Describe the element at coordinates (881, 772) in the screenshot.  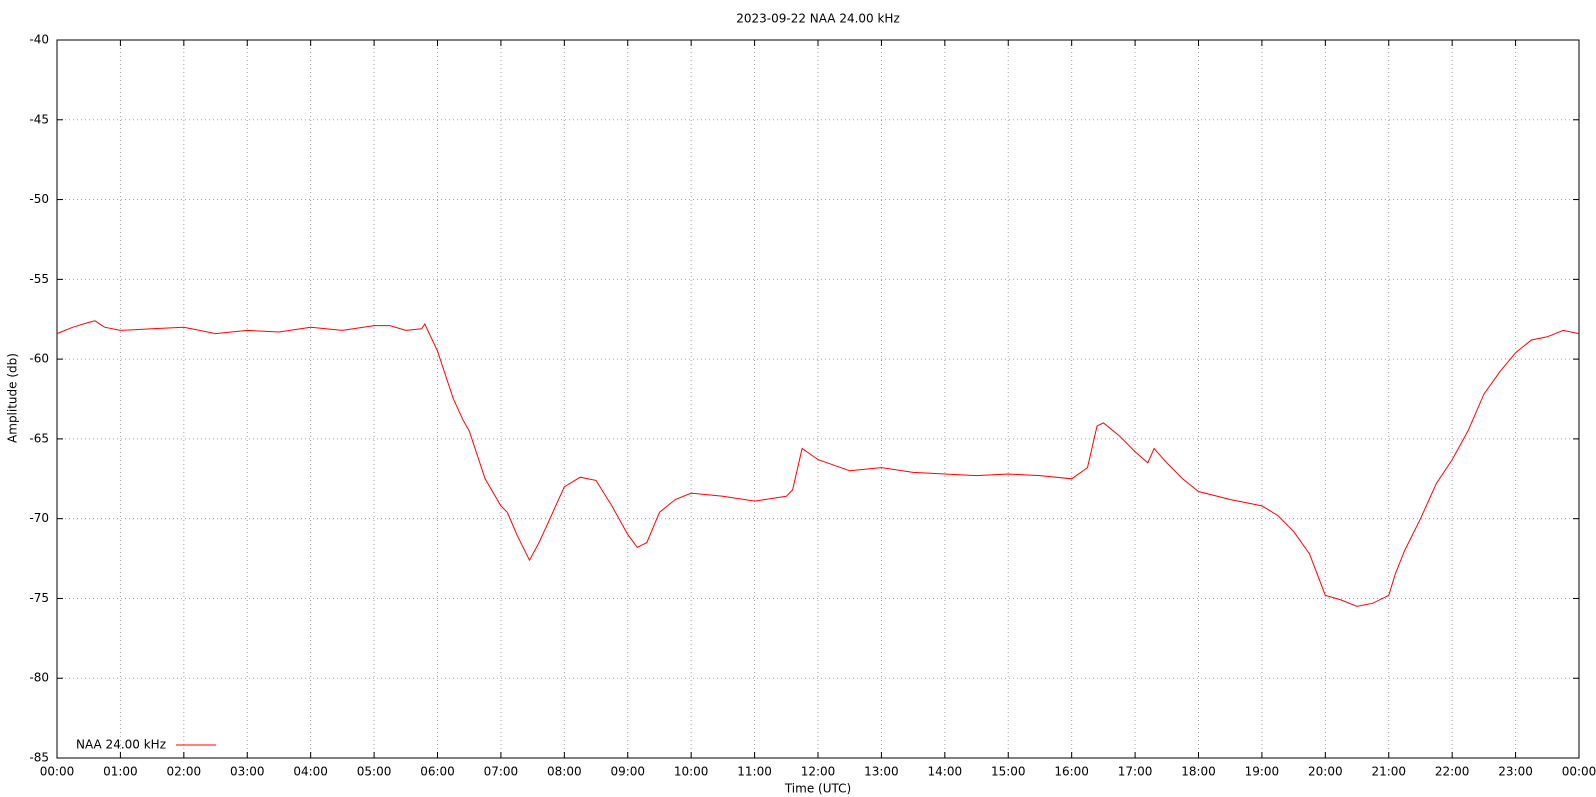
I see `x-tick-label: 13:00` at that location.